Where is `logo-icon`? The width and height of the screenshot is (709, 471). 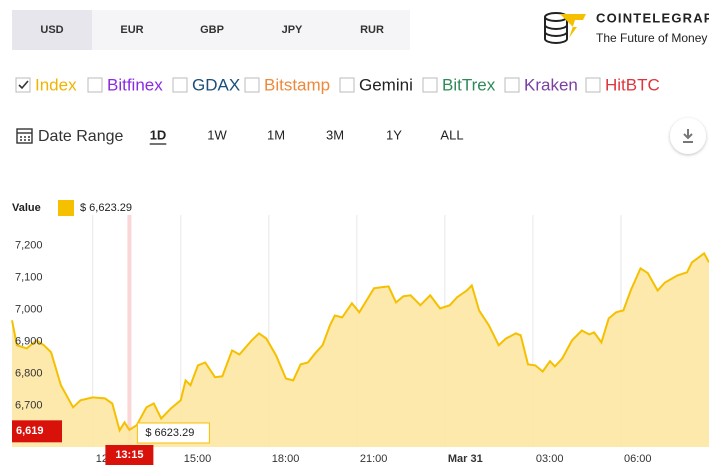 logo-icon is located at coordinates (565, 28).